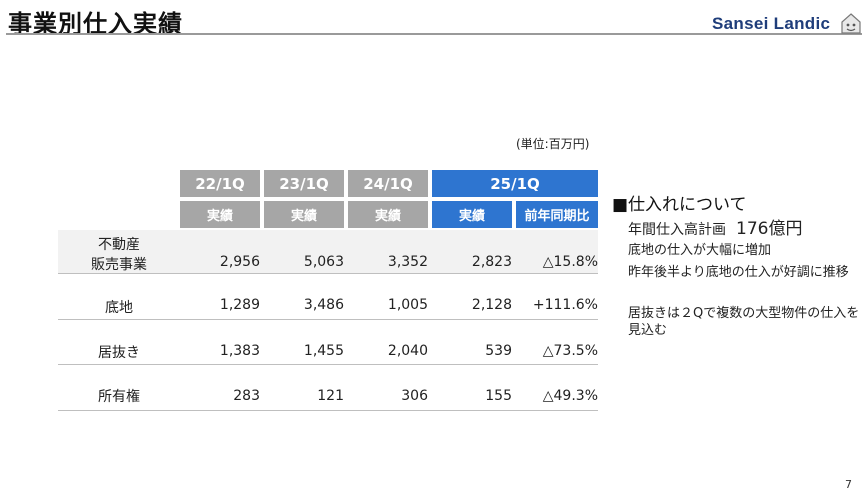  Describe the element at coordinates (570, 351) in the screenshot. I see `yoy-cell: △73.5%` at that location.